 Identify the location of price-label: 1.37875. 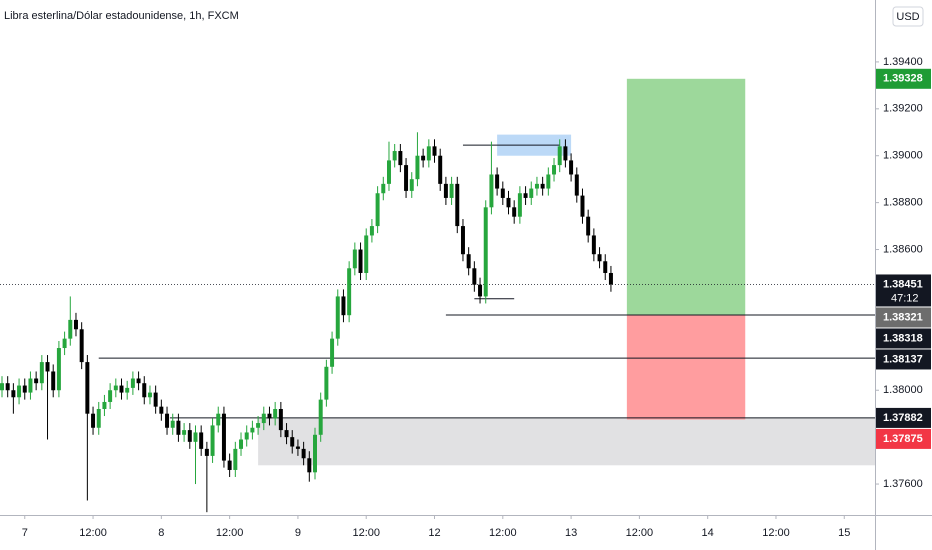
(903, 439).